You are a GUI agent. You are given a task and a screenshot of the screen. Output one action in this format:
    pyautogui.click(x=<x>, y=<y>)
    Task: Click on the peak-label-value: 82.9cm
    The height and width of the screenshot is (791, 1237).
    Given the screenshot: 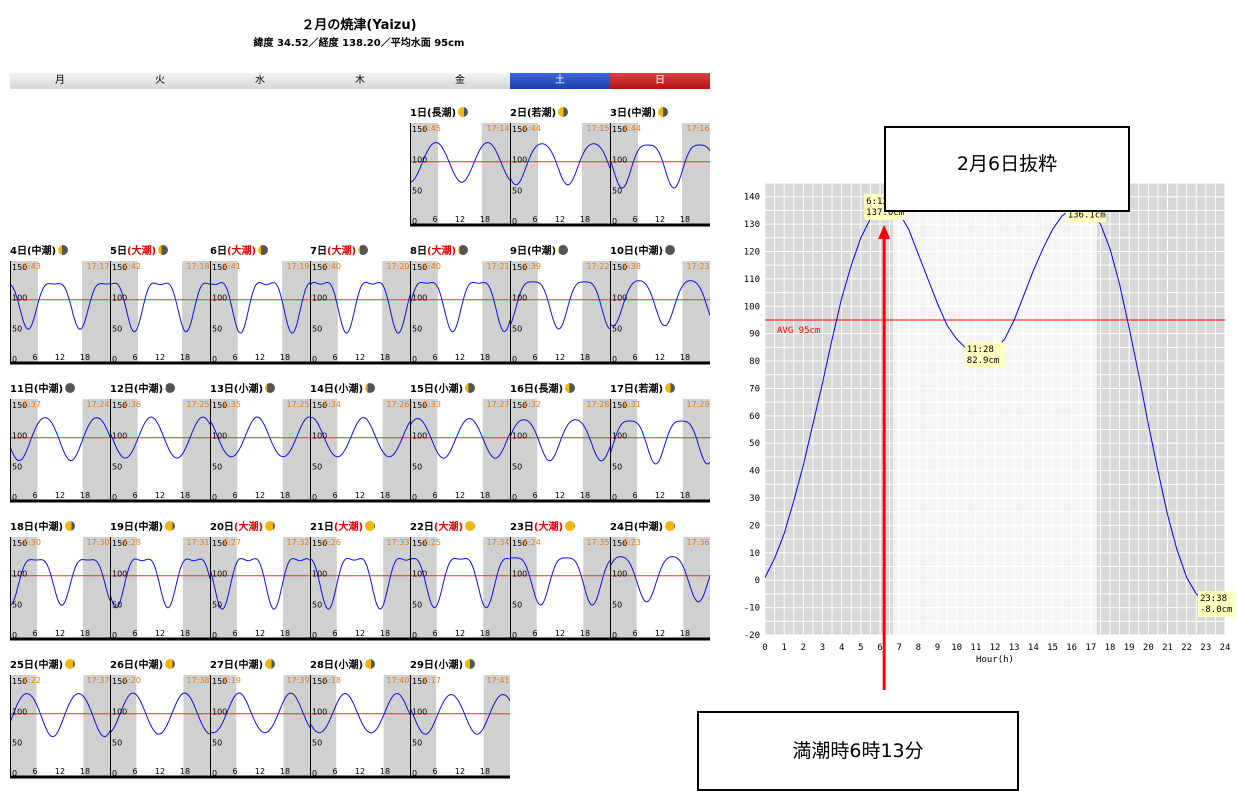 What is the action you would take?
    pyautogui.click(x=983, y=361)
    